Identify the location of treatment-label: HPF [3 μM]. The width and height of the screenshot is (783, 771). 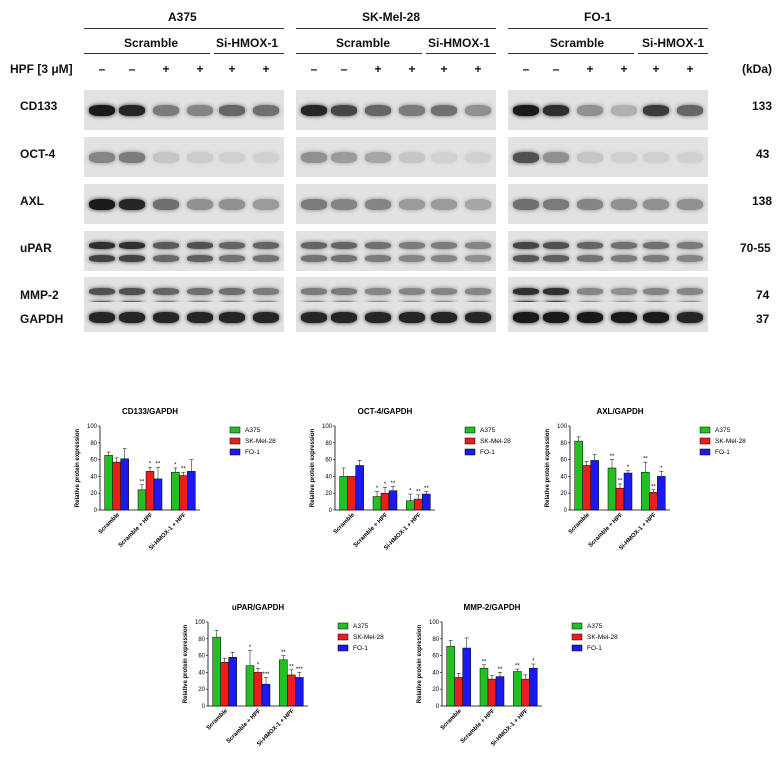
(41, 69).